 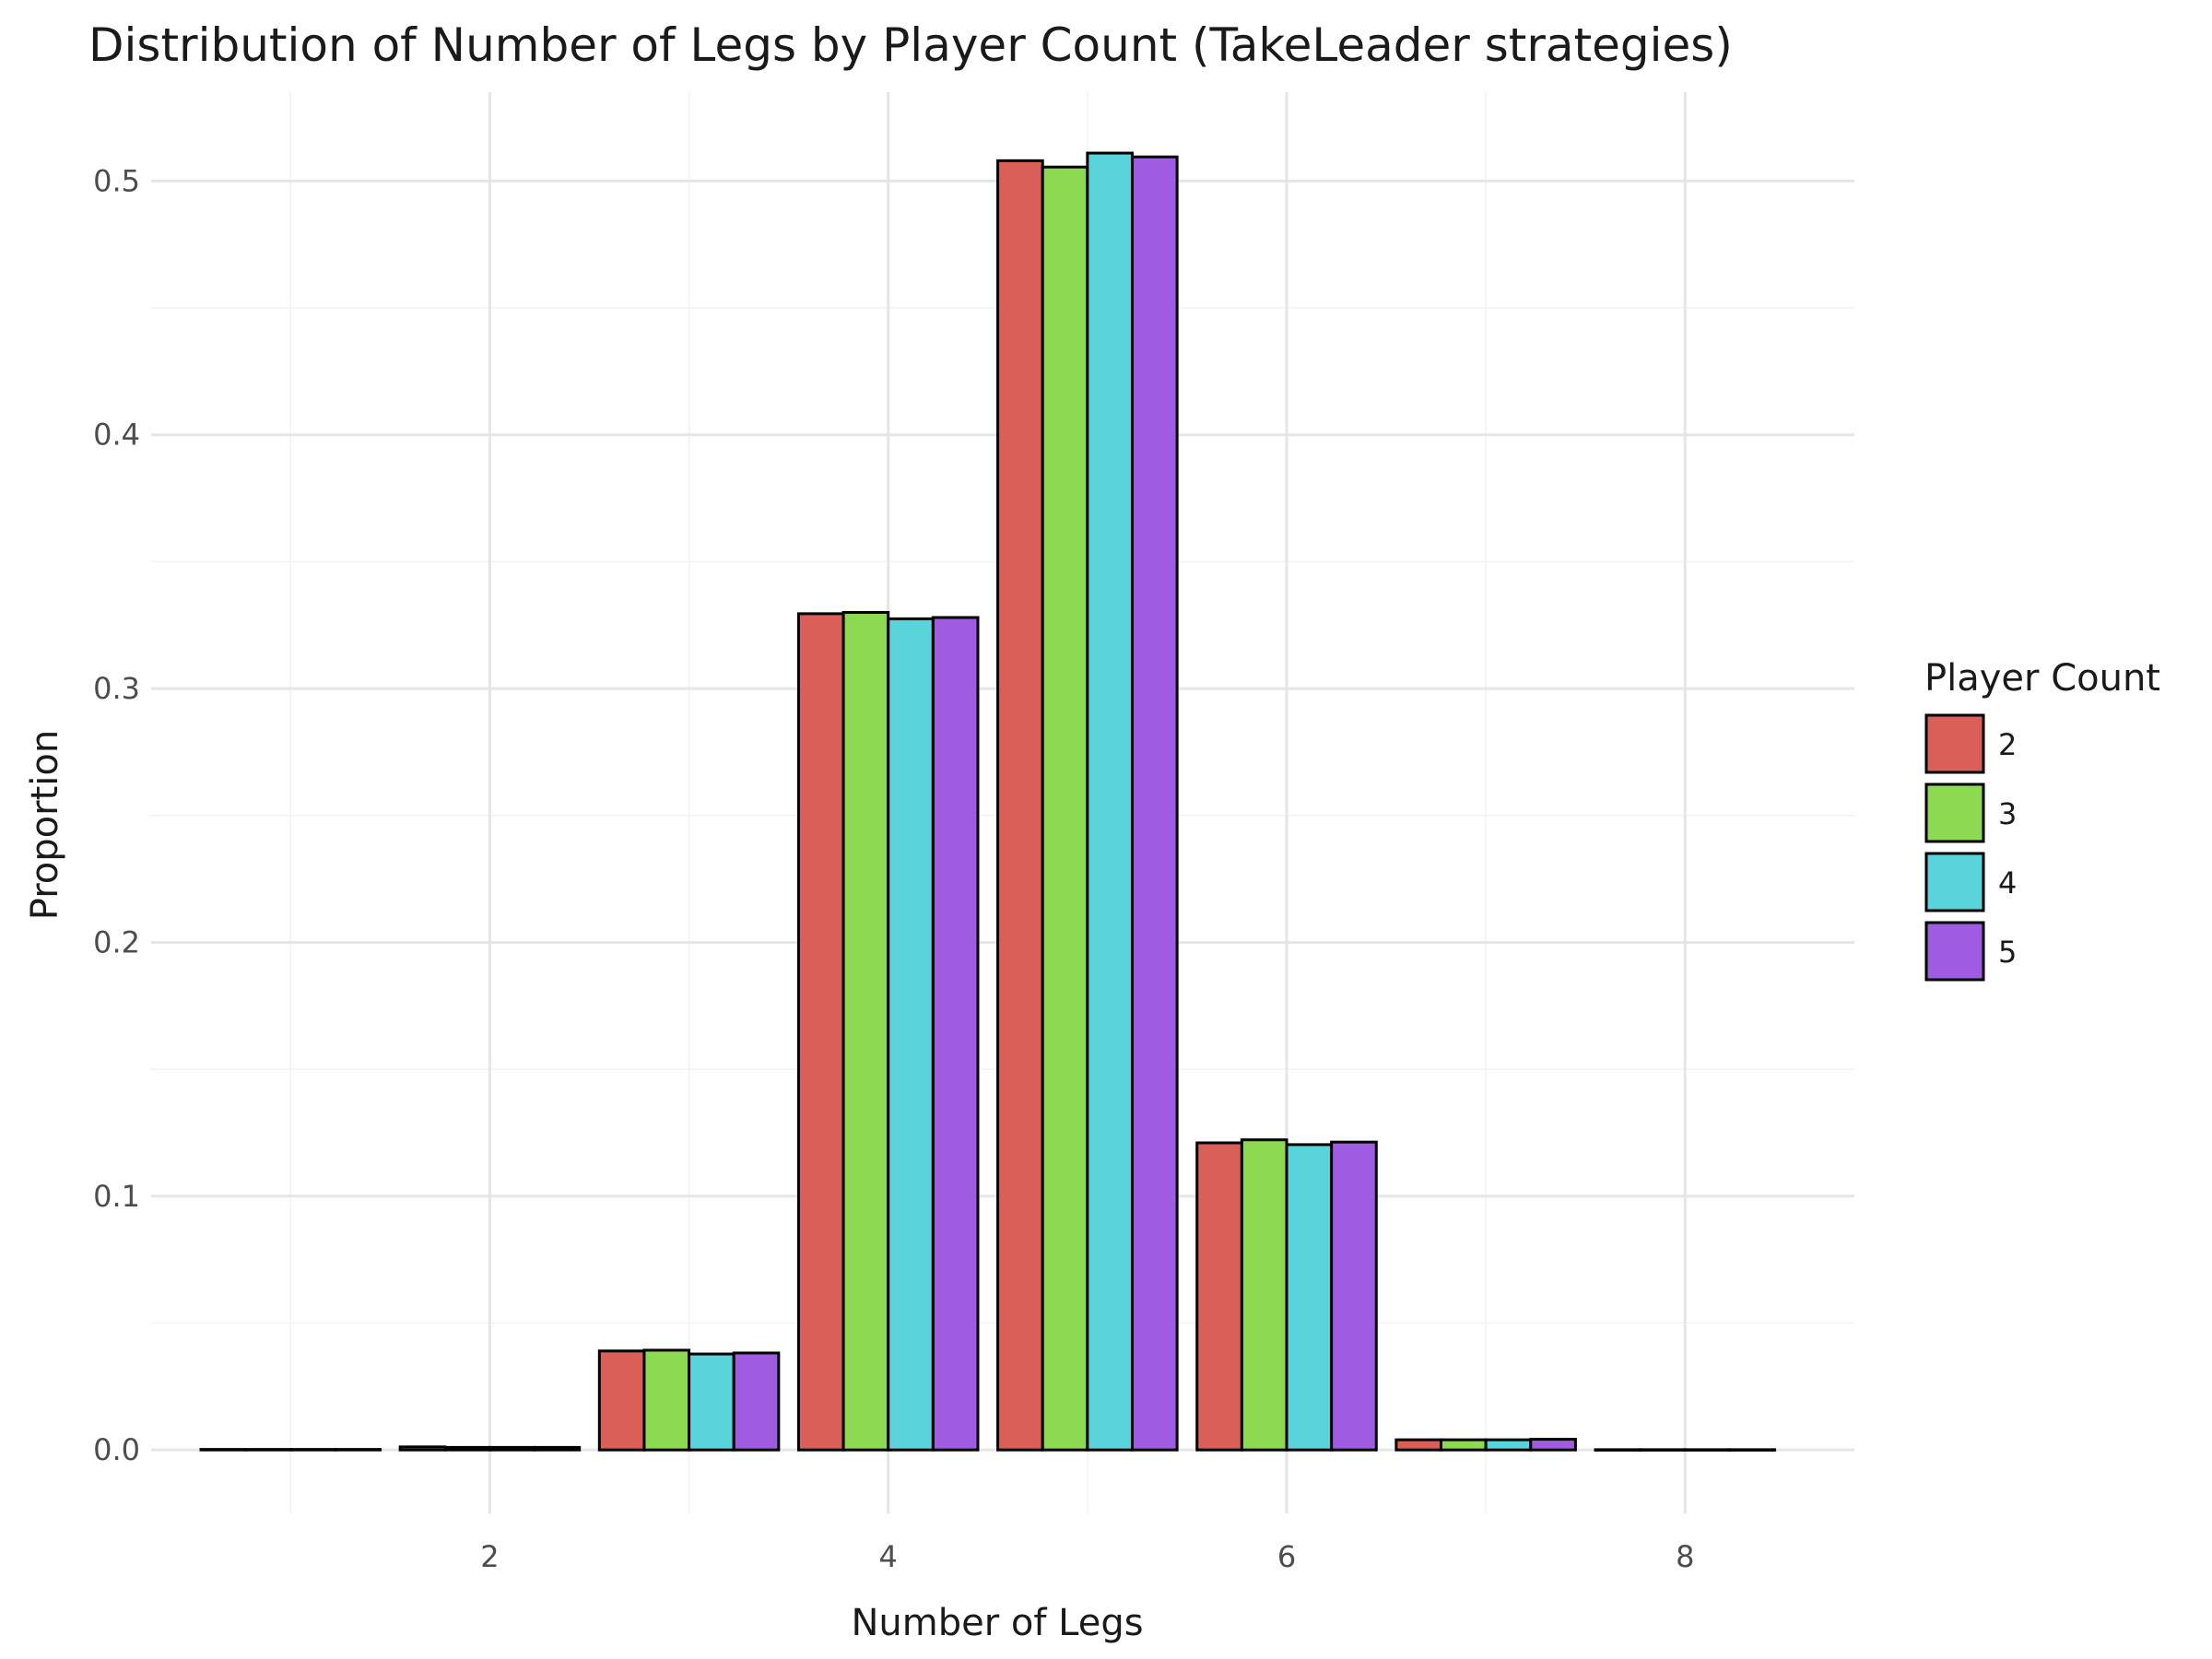 What do you see at coordinates (489, 1556) in the screenshot?
I see `x-tick-label: 2` at bounding box center [489, 1556].